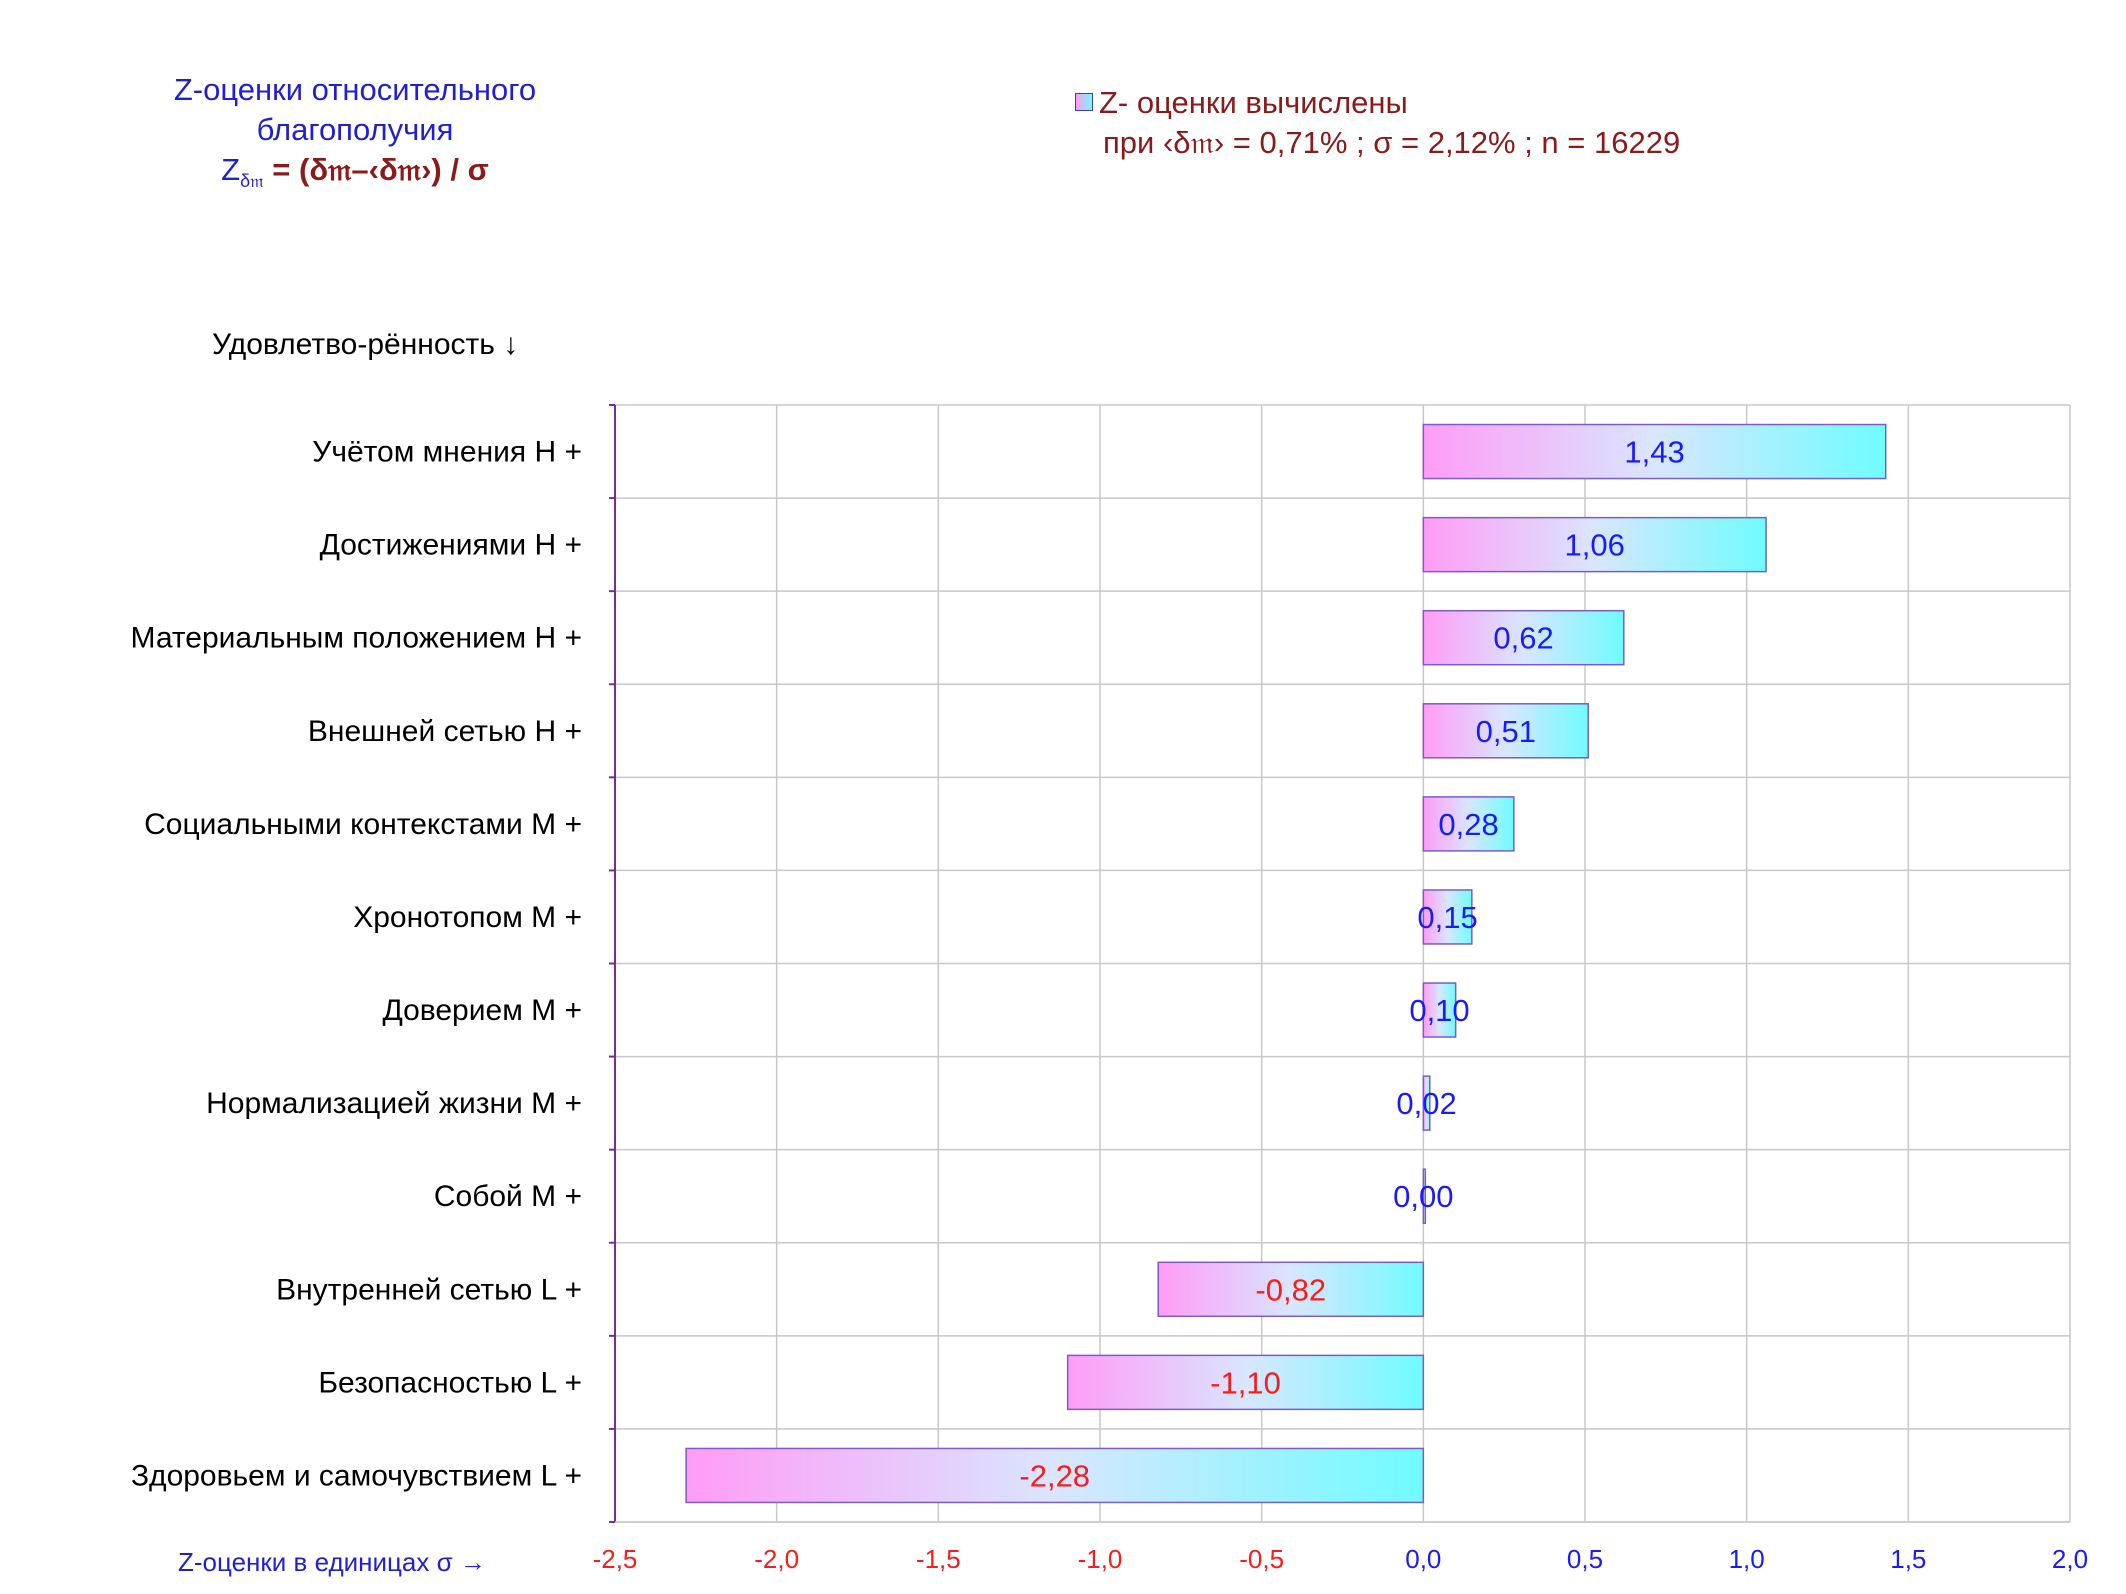  I want to click on category-label: Нормализацией жизни M +, so click(394, 1103).